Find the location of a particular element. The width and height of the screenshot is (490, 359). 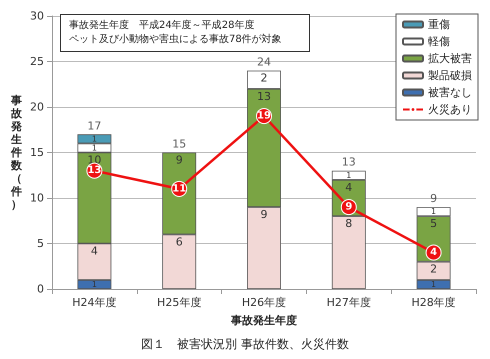

y-tick-label: 25 is located at coordinates (37, 61).